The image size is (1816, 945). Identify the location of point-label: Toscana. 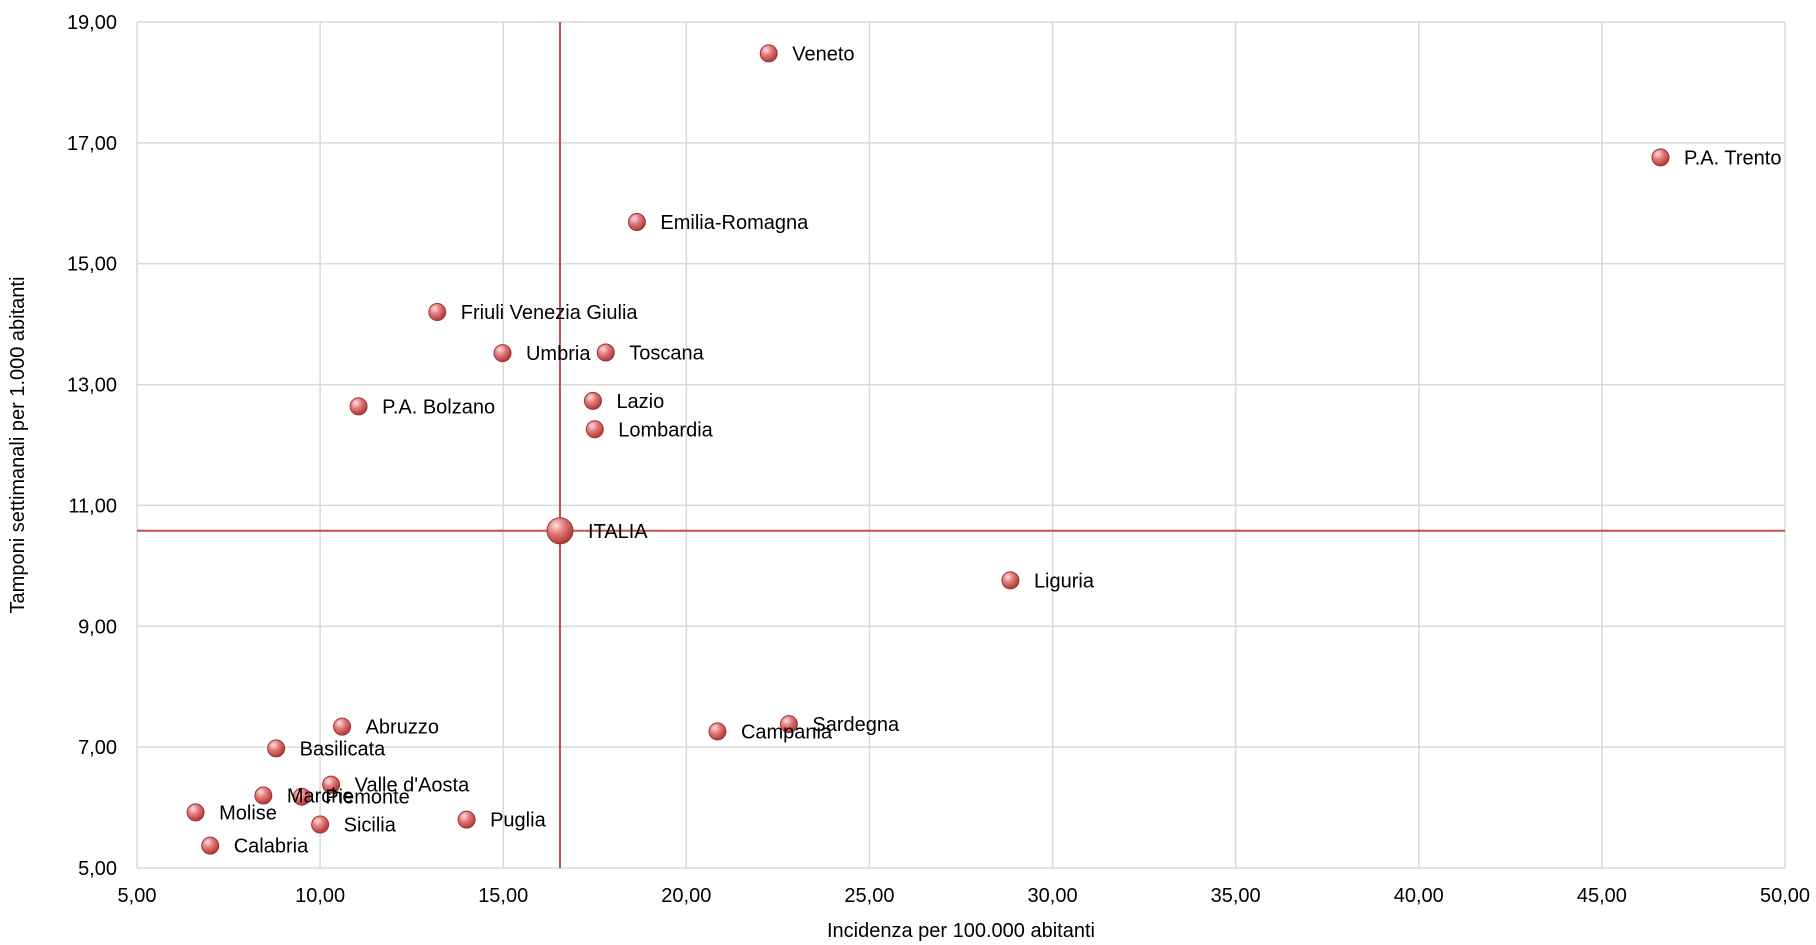
(666, 354).